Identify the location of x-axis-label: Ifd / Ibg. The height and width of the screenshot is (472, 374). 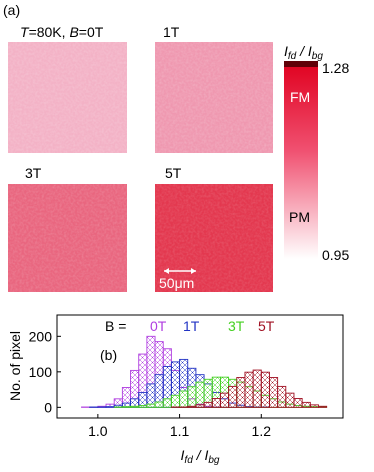
(200, 456).